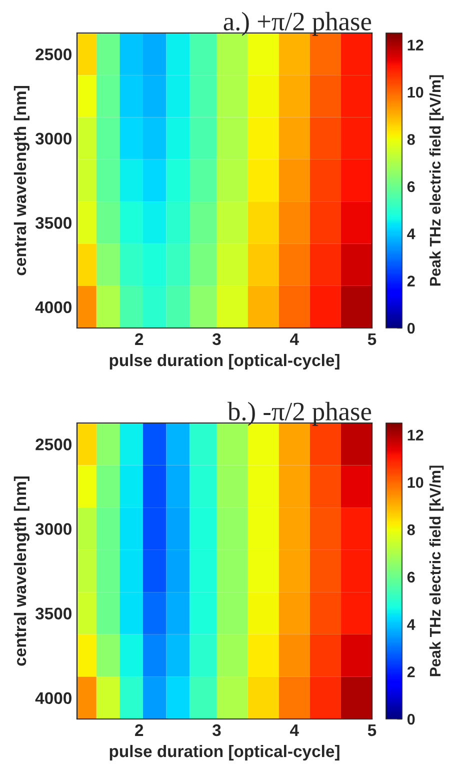 The height and width of the screenshot is (778, 453). What do you see at coordinates (298, 24) in the screenshot?
I see `chart-title: a.) +π/2 phase` at bounding box center [298, 24].